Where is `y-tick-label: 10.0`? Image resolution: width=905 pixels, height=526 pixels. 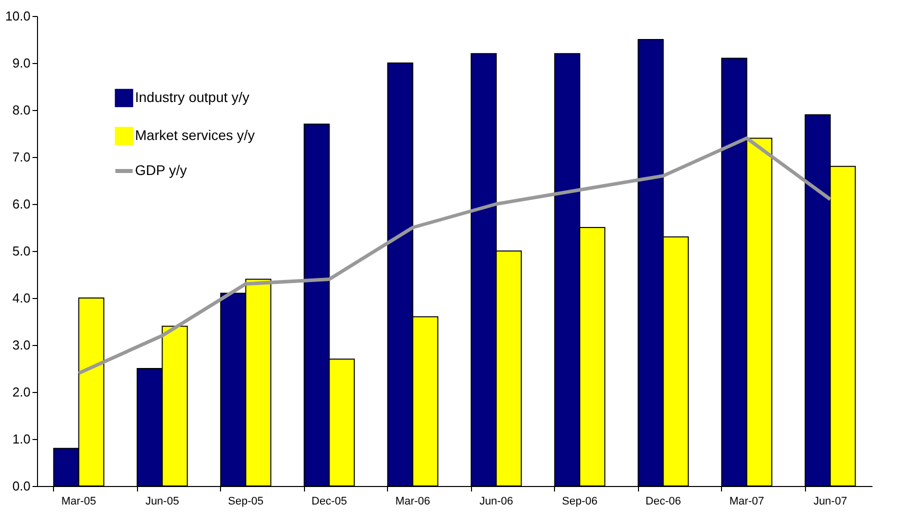 y-tick-label: 10.0 is located at coordinates (17, 16).